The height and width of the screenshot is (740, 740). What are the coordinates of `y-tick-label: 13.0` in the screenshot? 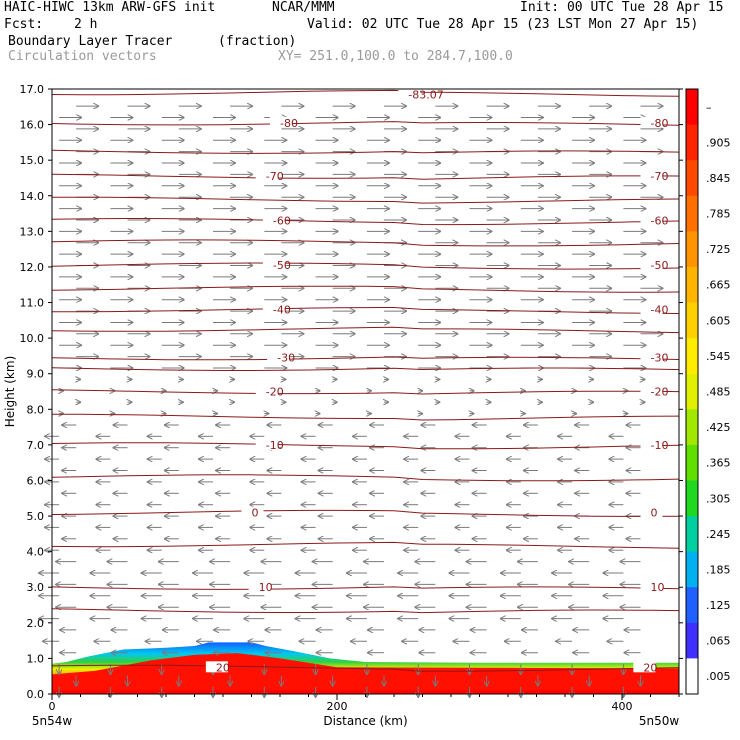 It's located at (32, 231).